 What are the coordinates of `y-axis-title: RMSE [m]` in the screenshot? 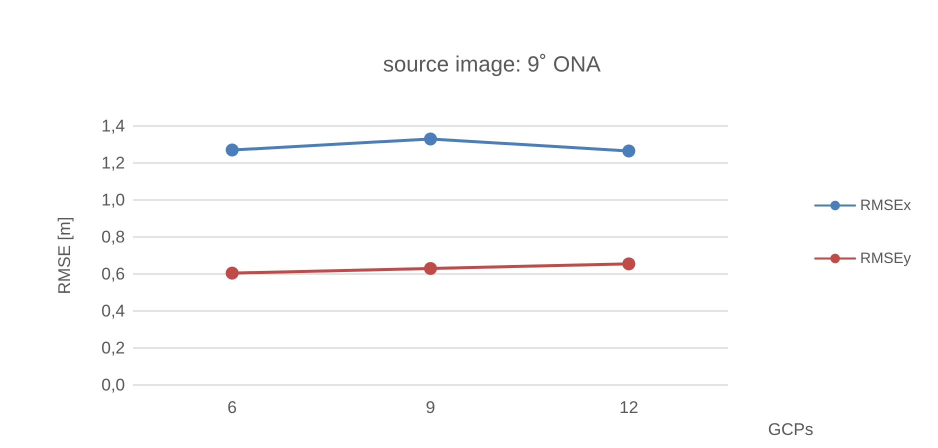 It's located at (64, 255).